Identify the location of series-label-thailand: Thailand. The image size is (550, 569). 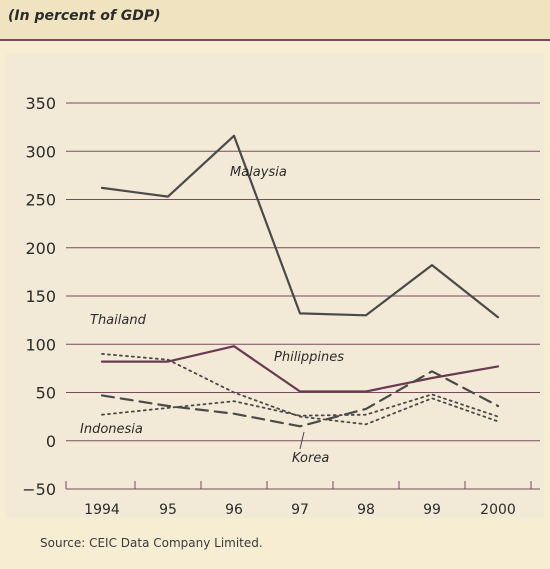
(118, 320).